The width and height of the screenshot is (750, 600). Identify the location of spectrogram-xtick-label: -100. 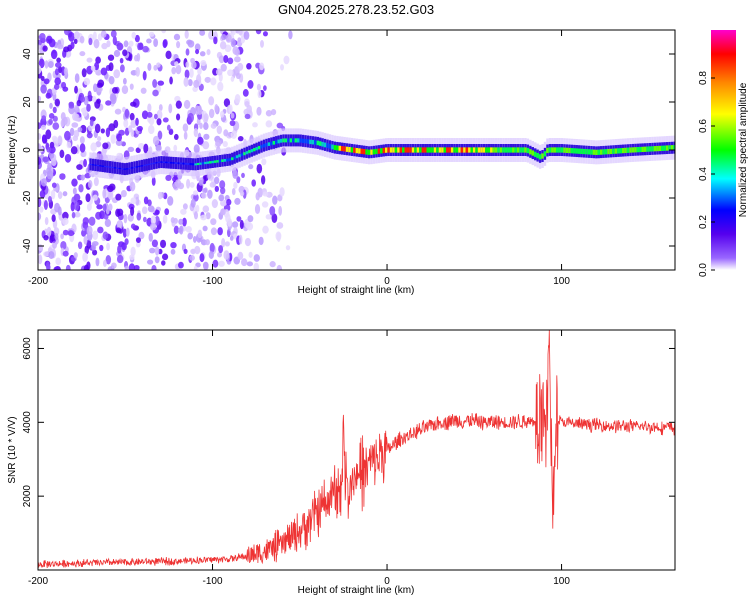
(213, 281).